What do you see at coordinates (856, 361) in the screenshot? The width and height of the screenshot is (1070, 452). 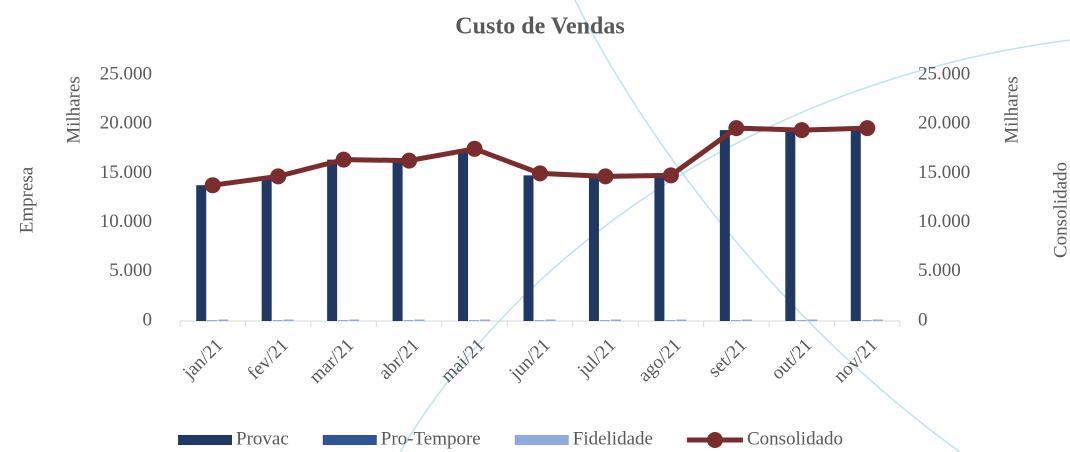 I see `x-tick-label: nov/21` at bounding box center [856, 361].